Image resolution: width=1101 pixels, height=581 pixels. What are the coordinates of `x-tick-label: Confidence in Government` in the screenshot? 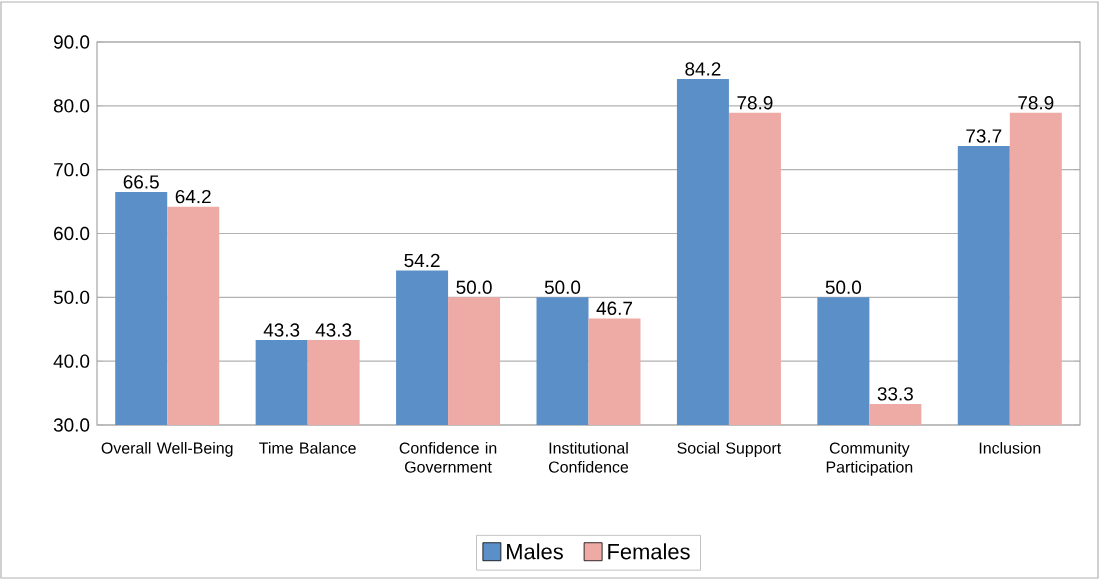 It's located at (448, 457).